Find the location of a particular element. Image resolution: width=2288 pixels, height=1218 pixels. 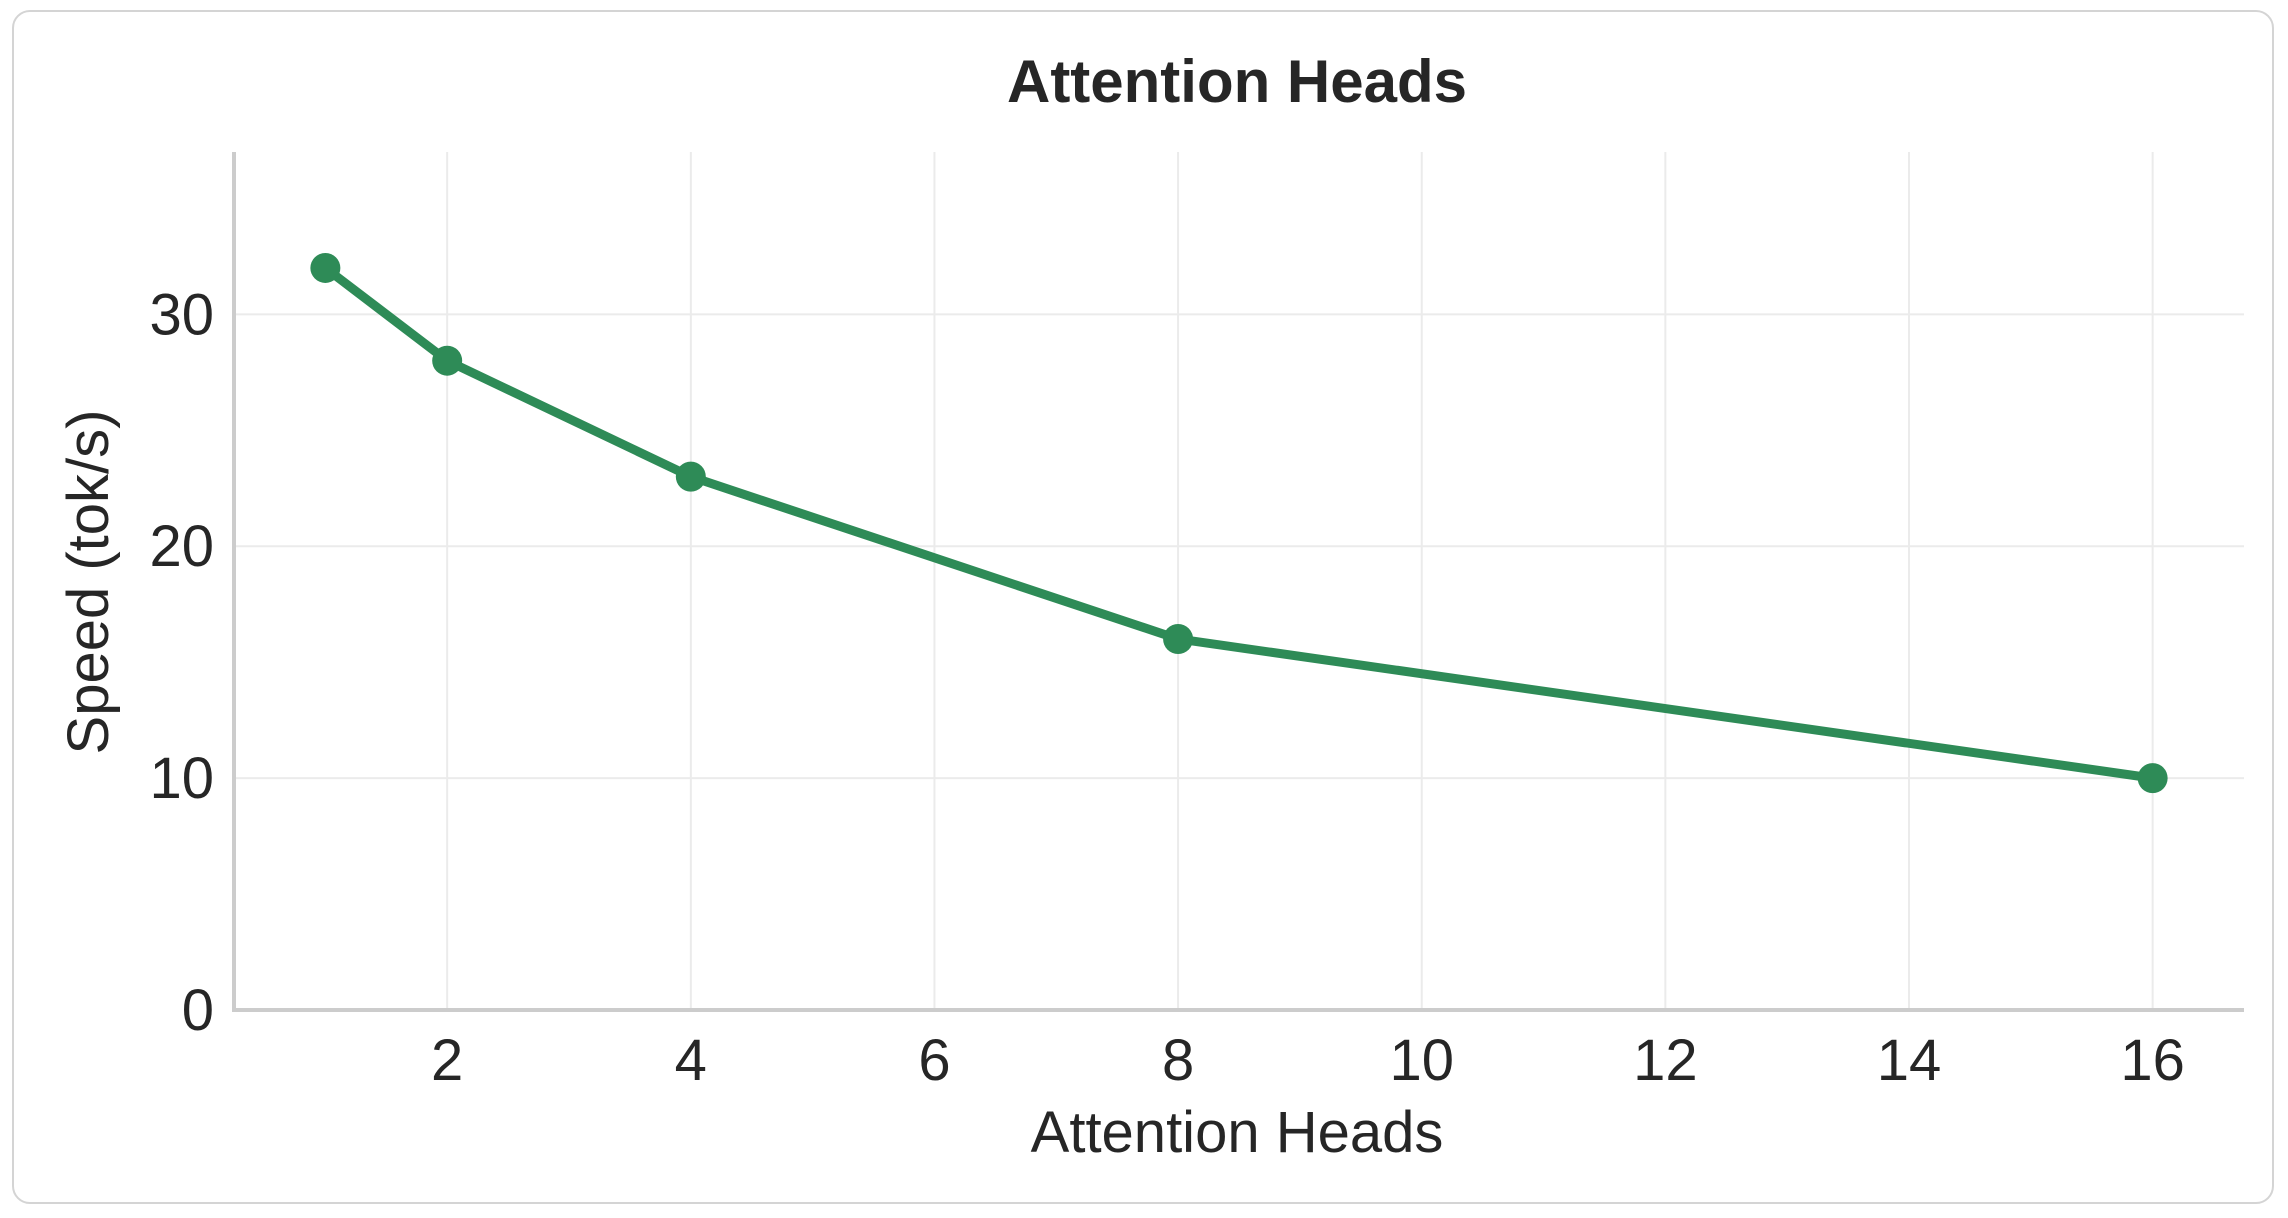

y-tick-label: 0 is located at coordinates (198, 1010).